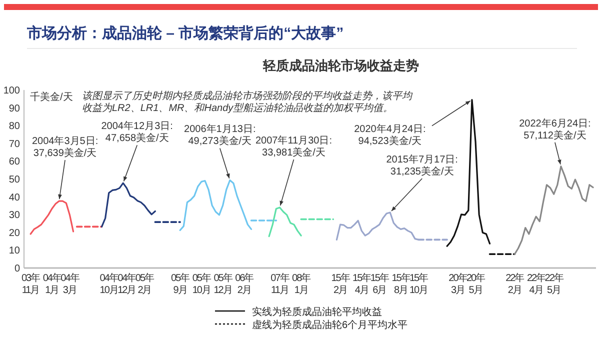 The image size is (602, 342). What do you see at coordinates (476, 284) in the screenshot?
I see `x-tick-label: 20年 5月` at bounding box center [476, 284].